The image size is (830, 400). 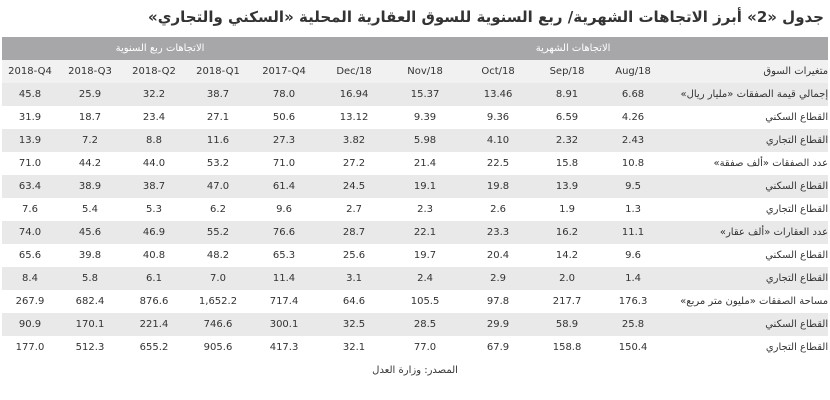 I want to click on table-cell: 13.46, so click(x=498, y=94).